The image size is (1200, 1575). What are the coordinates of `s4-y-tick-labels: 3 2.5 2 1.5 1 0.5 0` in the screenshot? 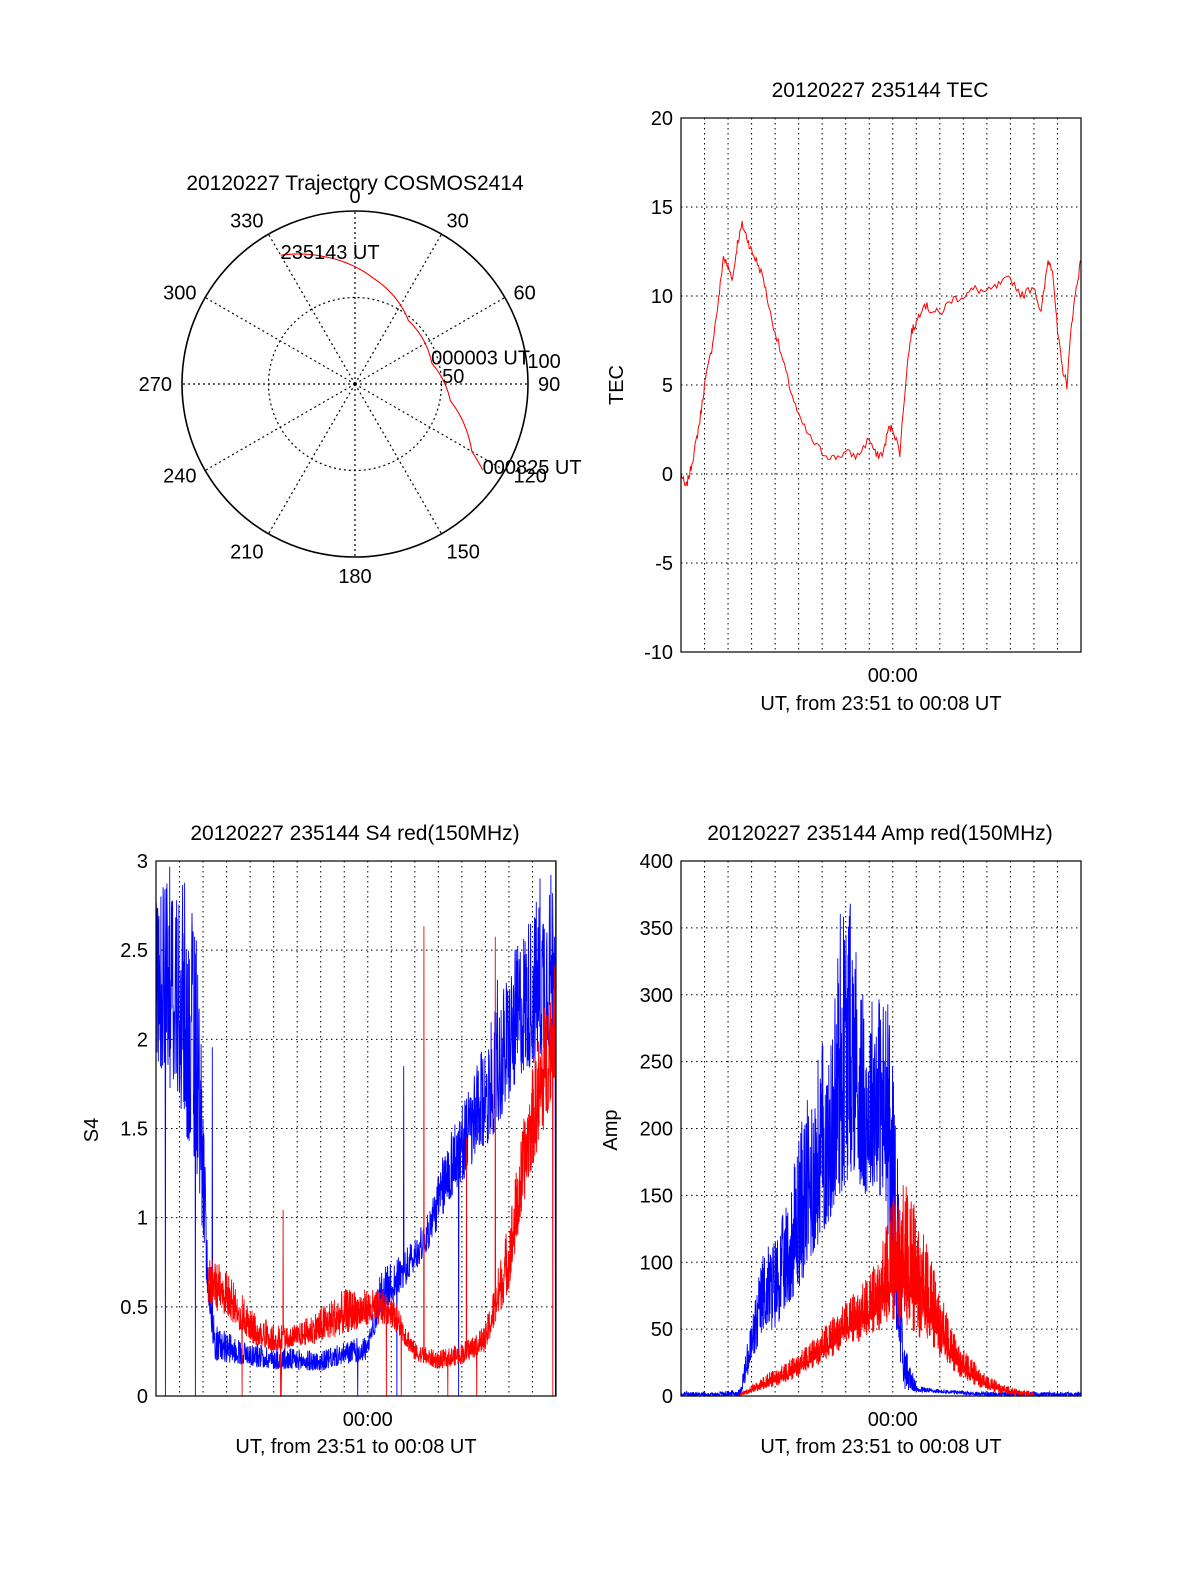 It's located at (134, 1129).